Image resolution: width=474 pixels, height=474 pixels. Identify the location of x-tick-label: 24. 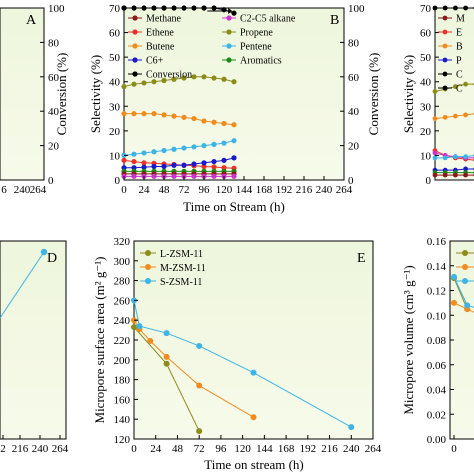
(156, 449).